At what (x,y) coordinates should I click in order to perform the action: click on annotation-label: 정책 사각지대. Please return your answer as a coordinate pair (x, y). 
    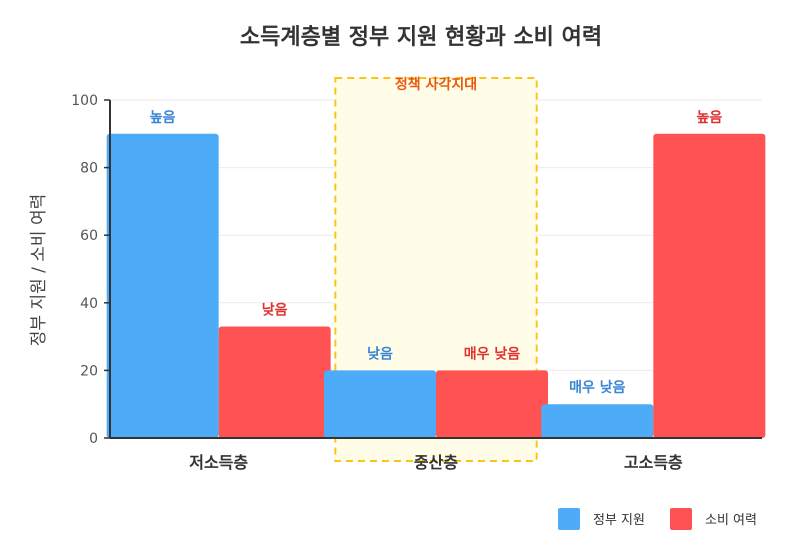
    Looking at the image, I should click on (436, 84).